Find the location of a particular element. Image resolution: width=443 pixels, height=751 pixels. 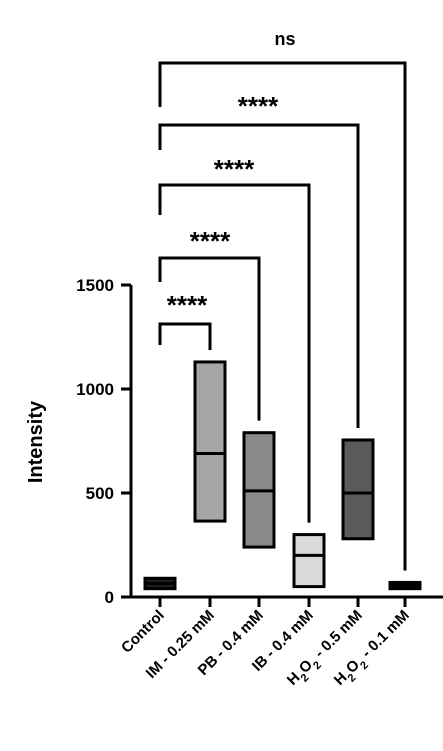

y-tick-label: 1500 is located at coordinates (95, 285).